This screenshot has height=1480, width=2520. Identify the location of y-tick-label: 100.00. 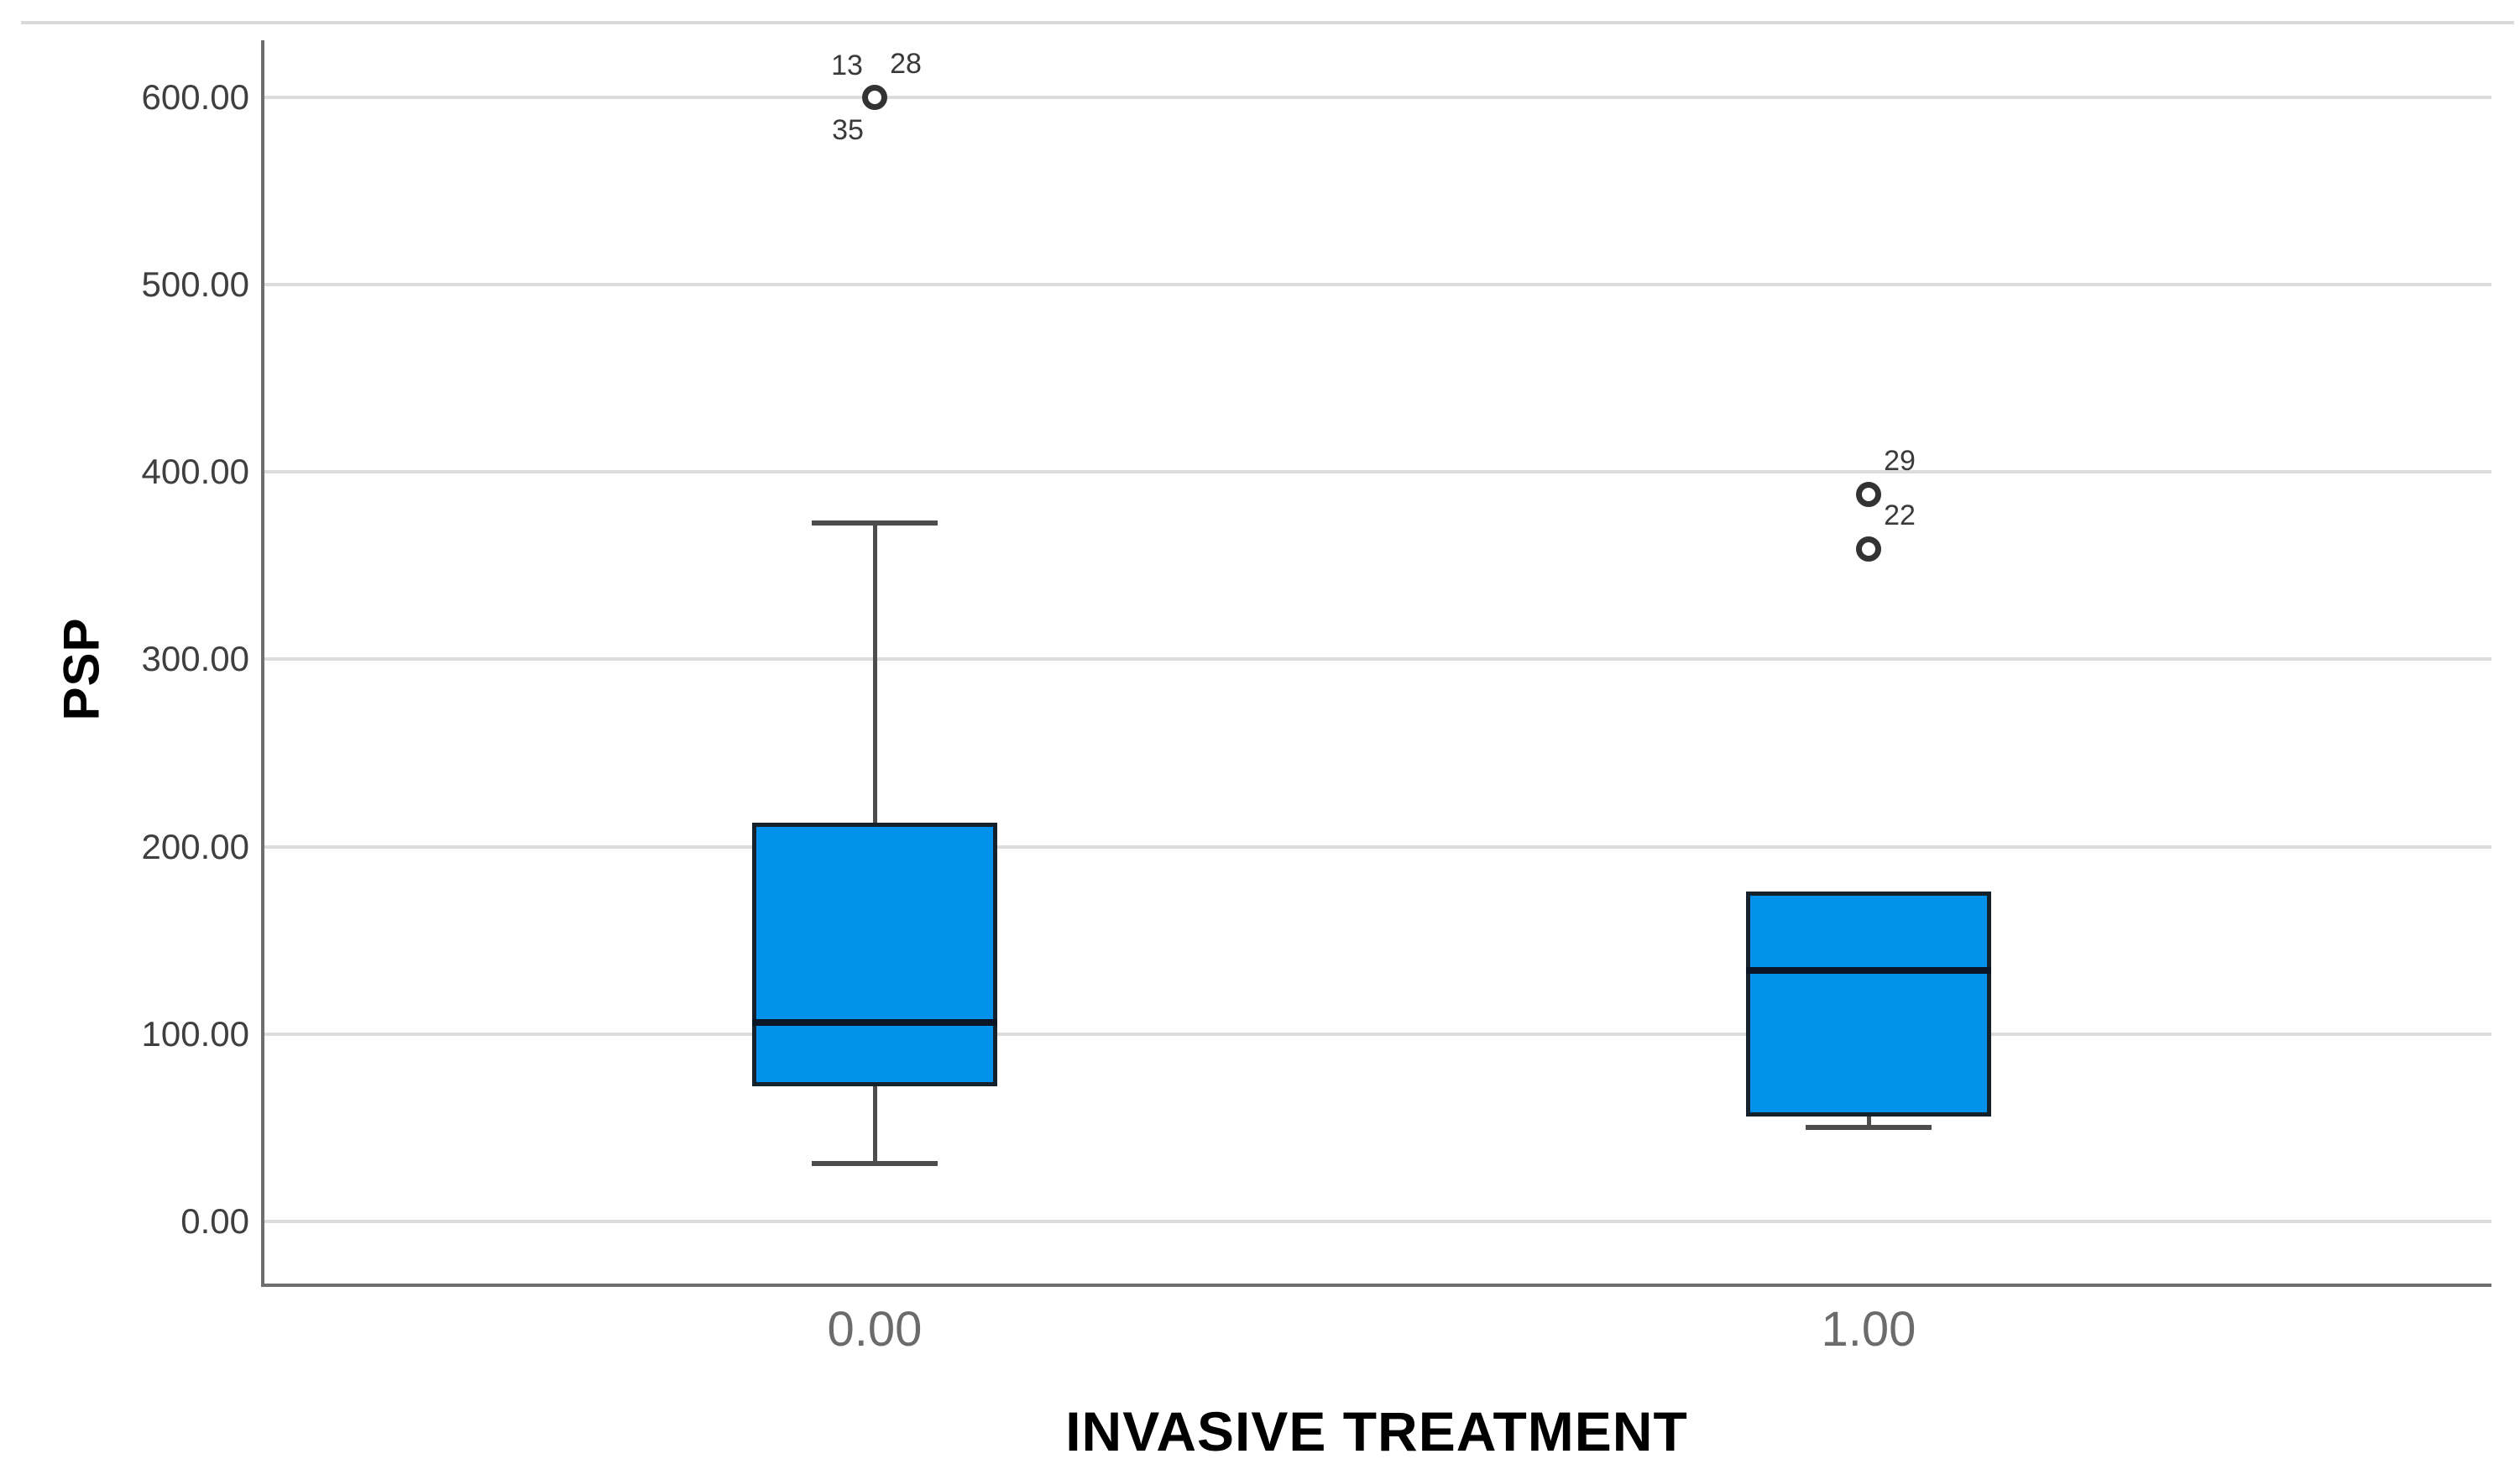
(195, 1033).